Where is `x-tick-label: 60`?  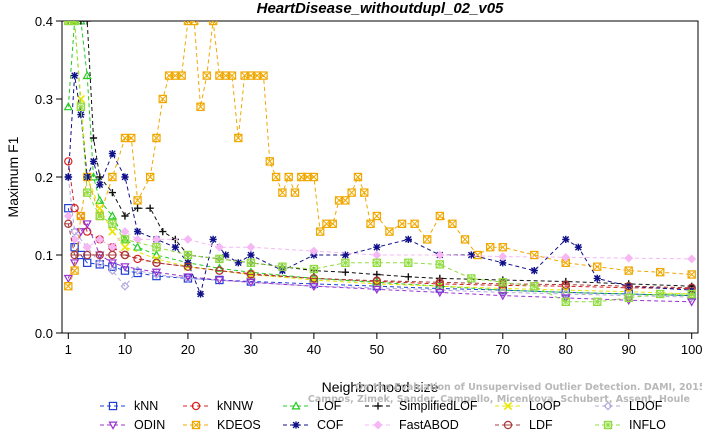
x-tick-label: 60 is located at coordinates (440, 349).